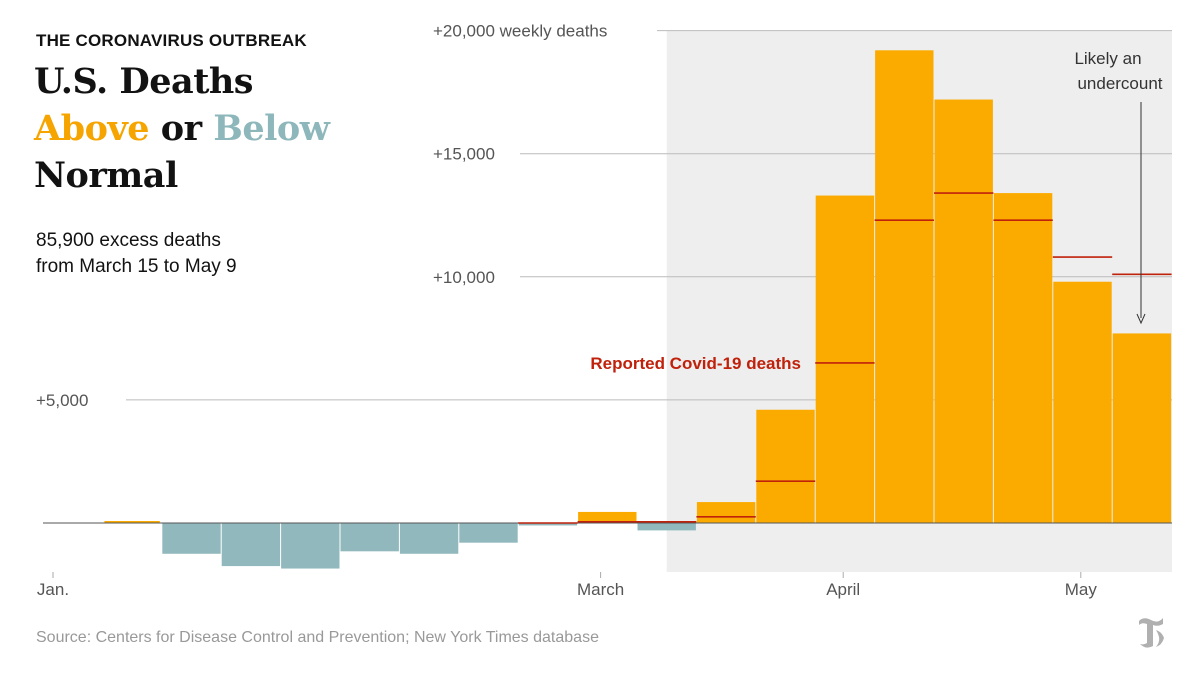  Describe the element at coordinates (171, 40) in the screenshot. I see `kicker: THE CORONAVIRUS OUTBREAK` at that location.